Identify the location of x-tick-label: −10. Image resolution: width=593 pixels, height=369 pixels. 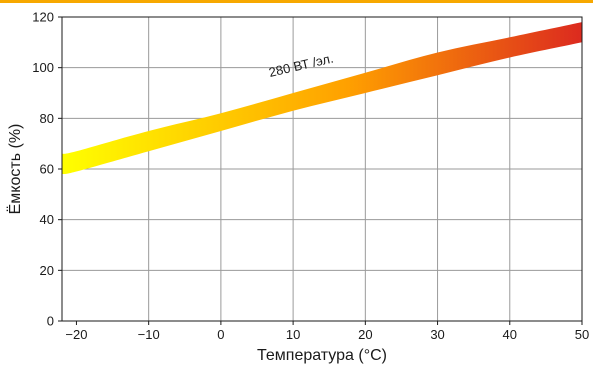
(149, 334).